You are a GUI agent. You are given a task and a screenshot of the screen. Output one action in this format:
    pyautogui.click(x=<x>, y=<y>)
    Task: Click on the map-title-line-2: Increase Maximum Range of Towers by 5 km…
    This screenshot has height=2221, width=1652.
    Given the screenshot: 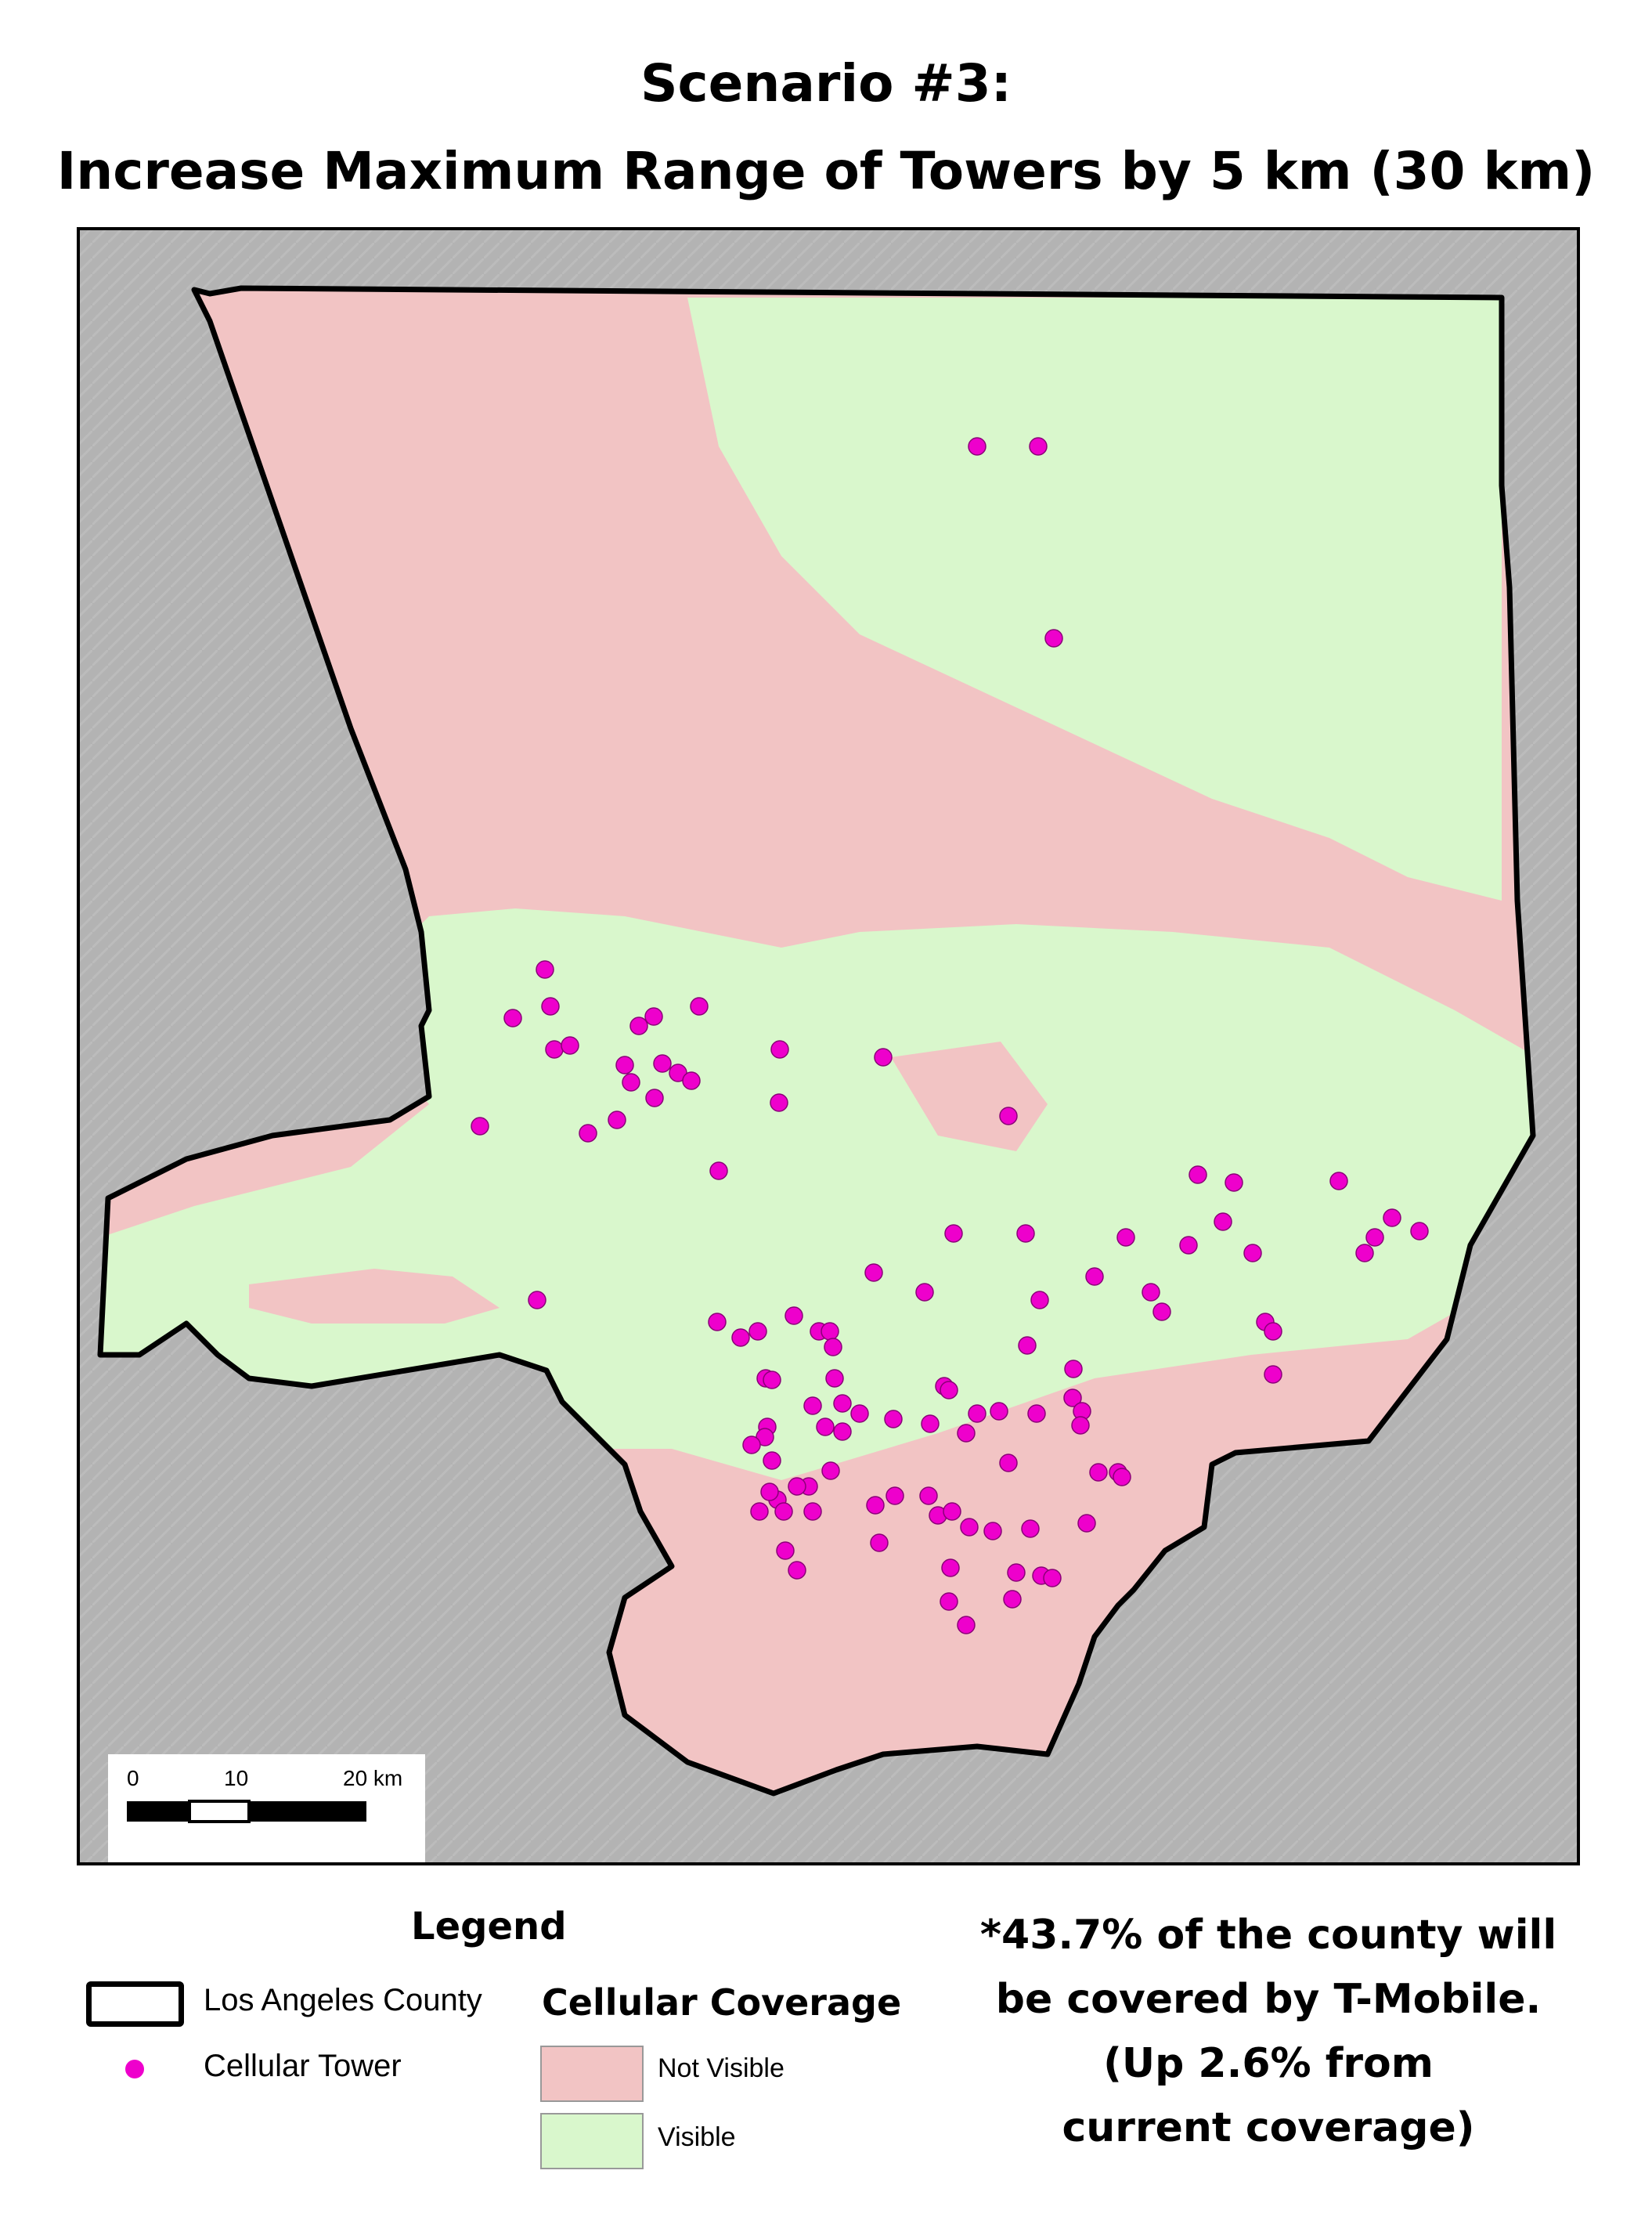 What is the action you would take?
    pyautogui.click(x=826, y=171)
    